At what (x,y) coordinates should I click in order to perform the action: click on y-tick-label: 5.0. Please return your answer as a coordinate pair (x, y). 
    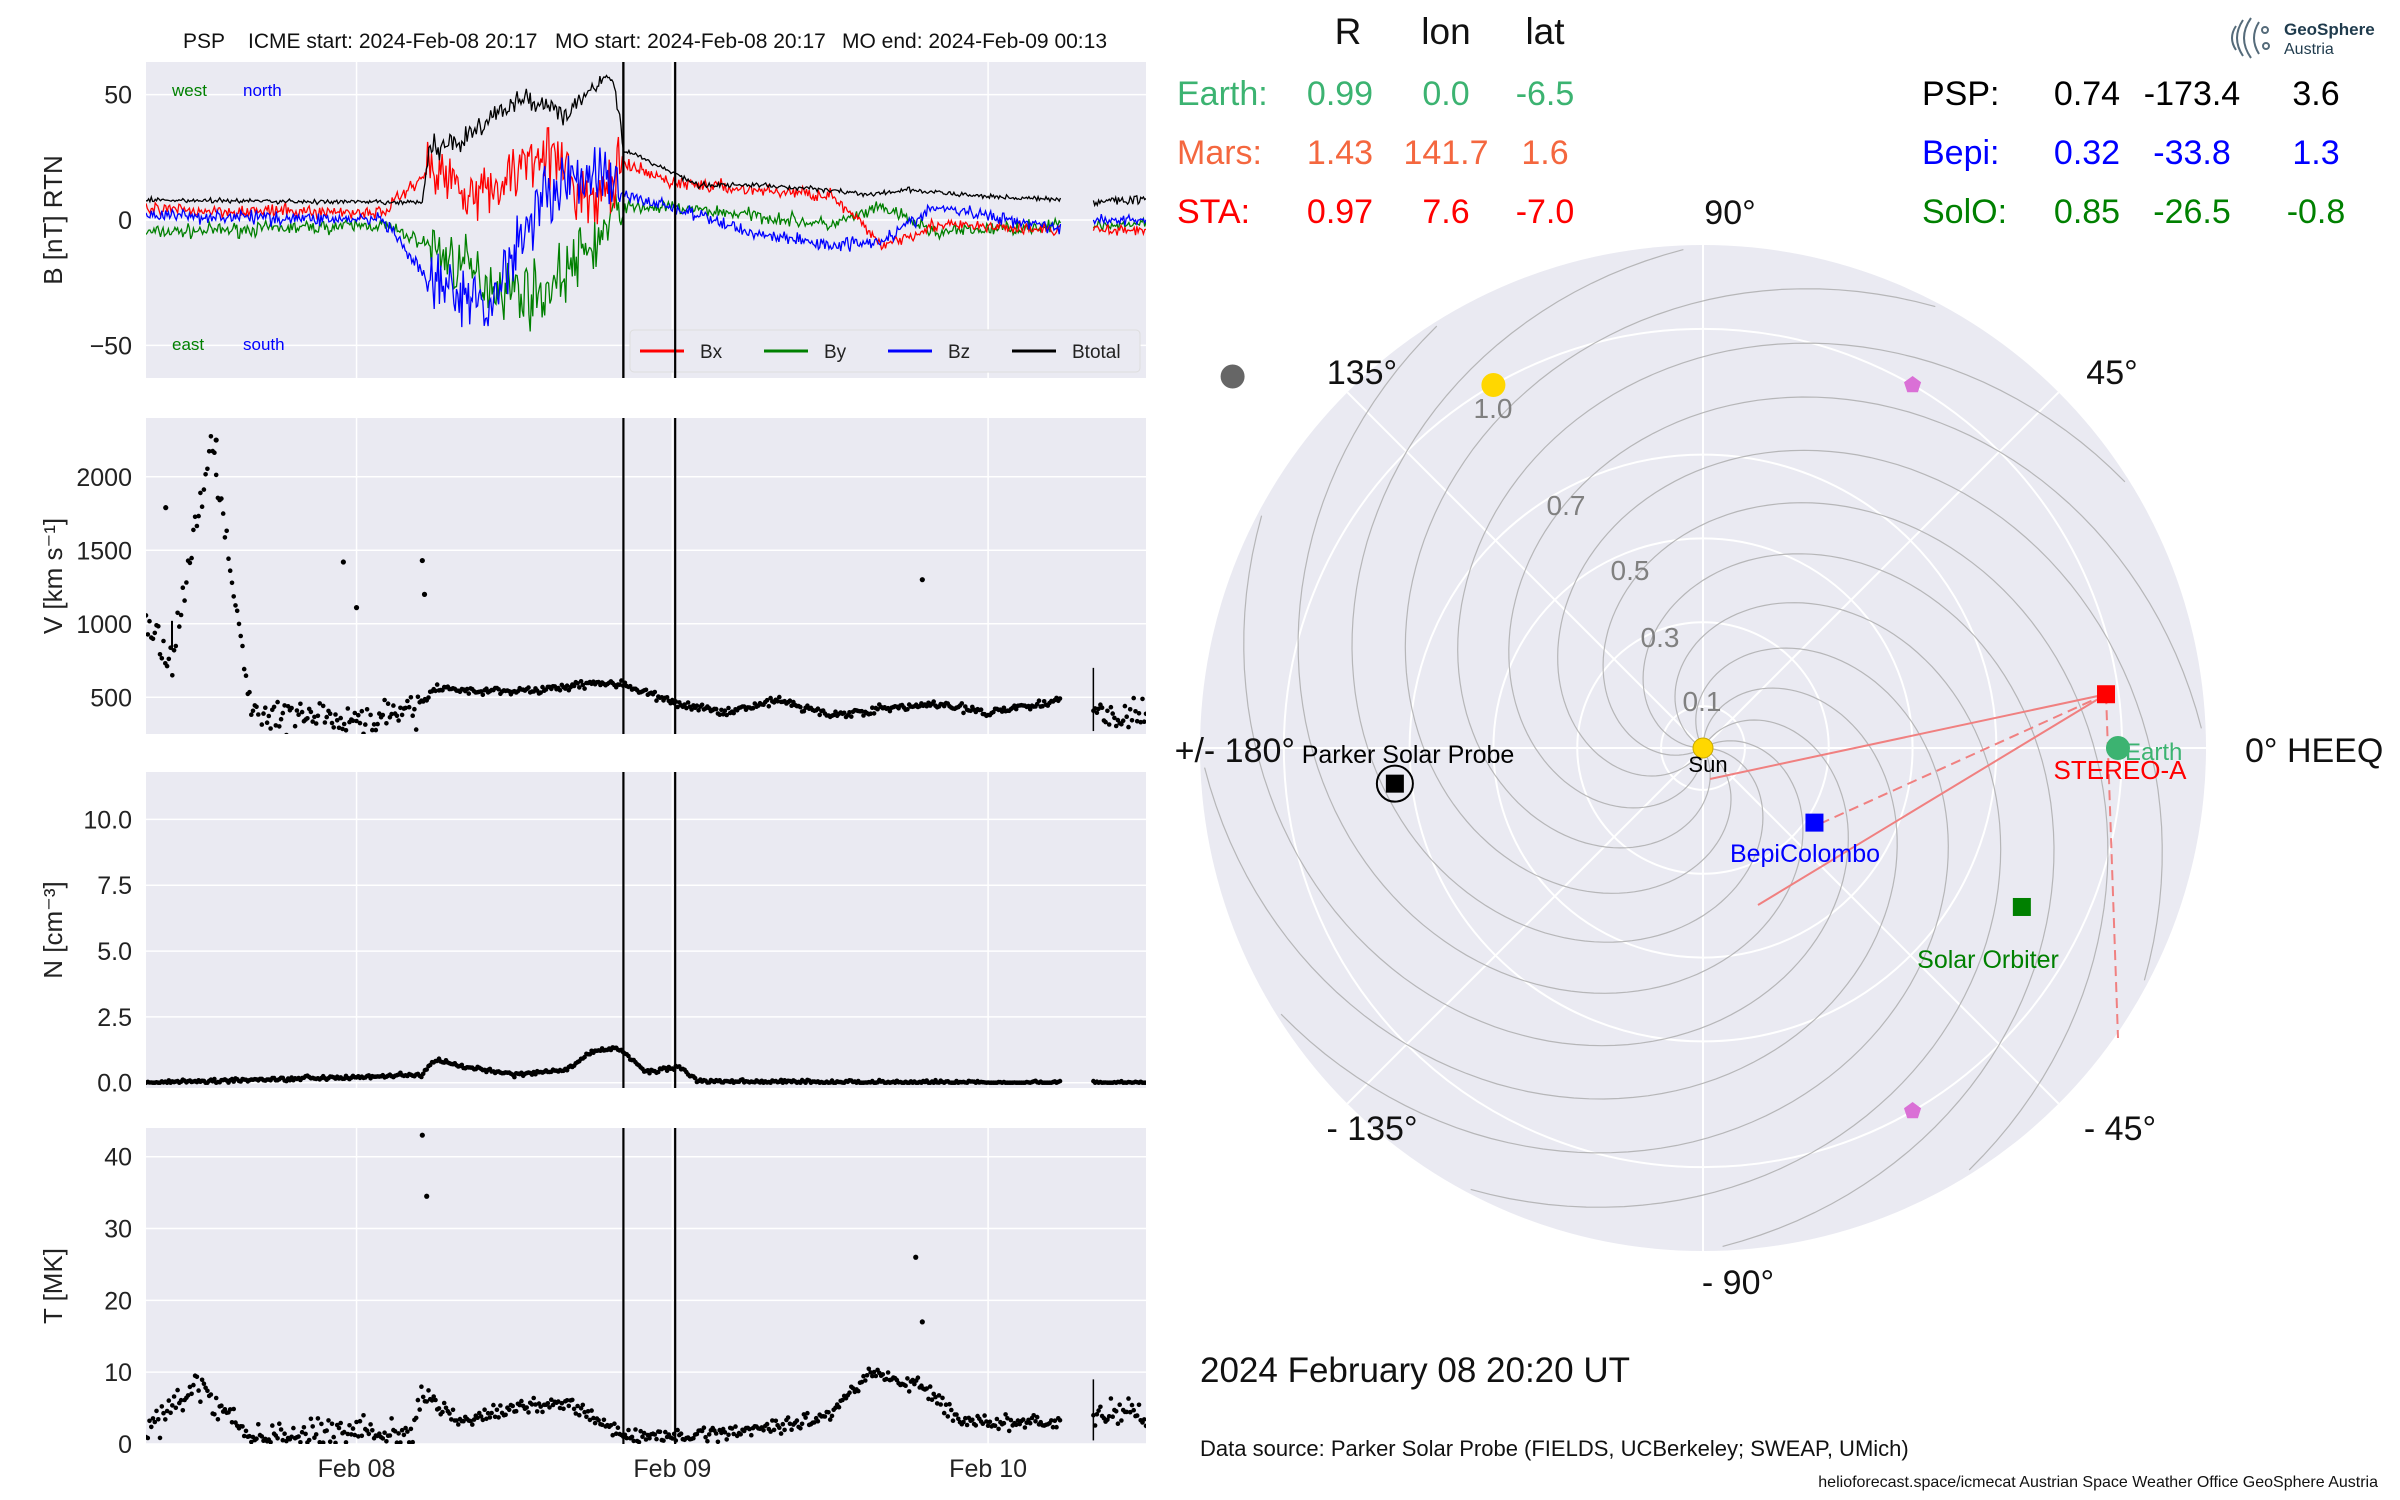
    Looking at the image, I should click on (114, 952).